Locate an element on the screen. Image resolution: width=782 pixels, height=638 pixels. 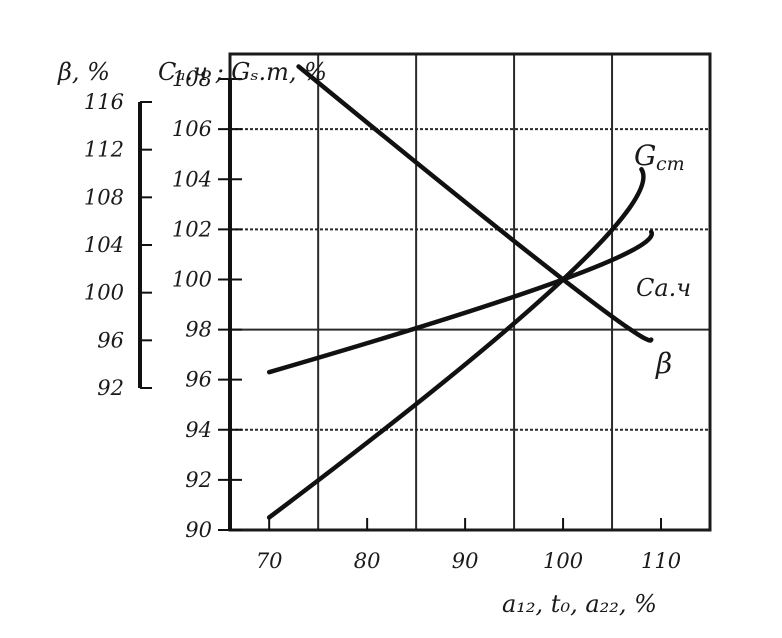
y-tick-label: 94 is located at coordinates (198, 430).